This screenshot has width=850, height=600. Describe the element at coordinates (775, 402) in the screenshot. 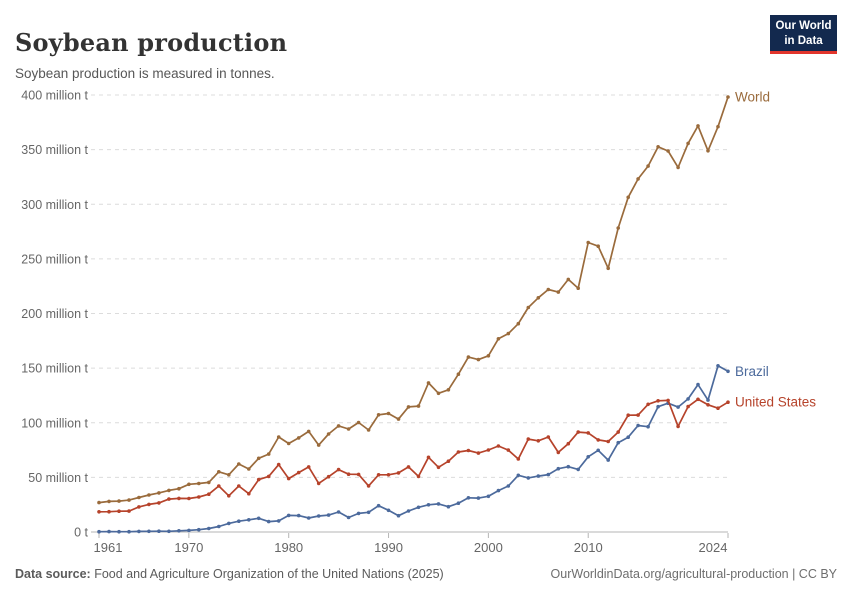

I see `entity-label-united-states: United States` at that location.